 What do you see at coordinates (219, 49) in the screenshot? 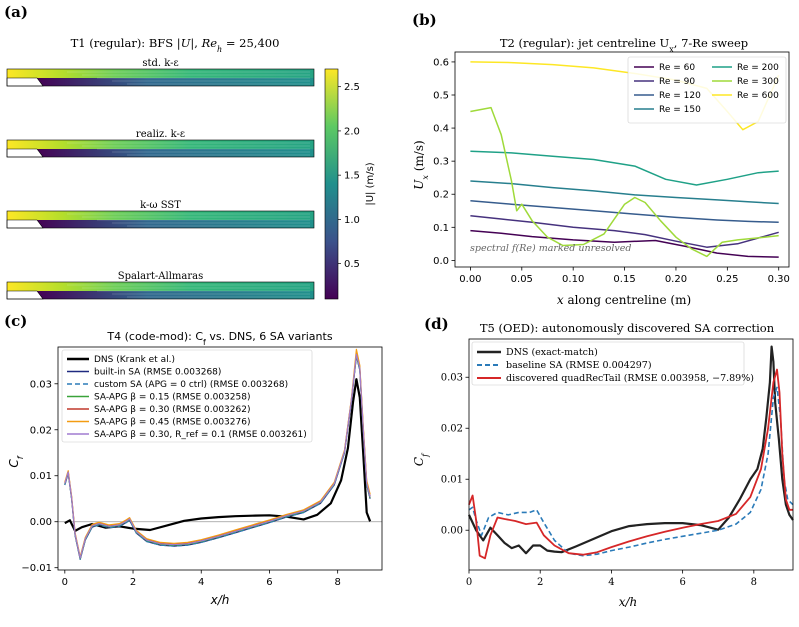
I see `panel-a-title-sub: h` at bounding box center [219, 49].